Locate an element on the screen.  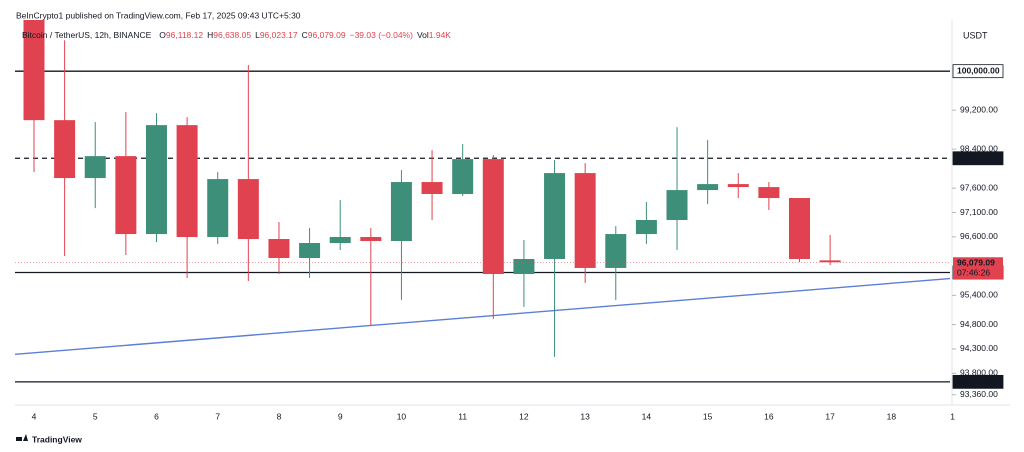
y-tick-label: 97,100.00 is located at coordinates (979, 212).